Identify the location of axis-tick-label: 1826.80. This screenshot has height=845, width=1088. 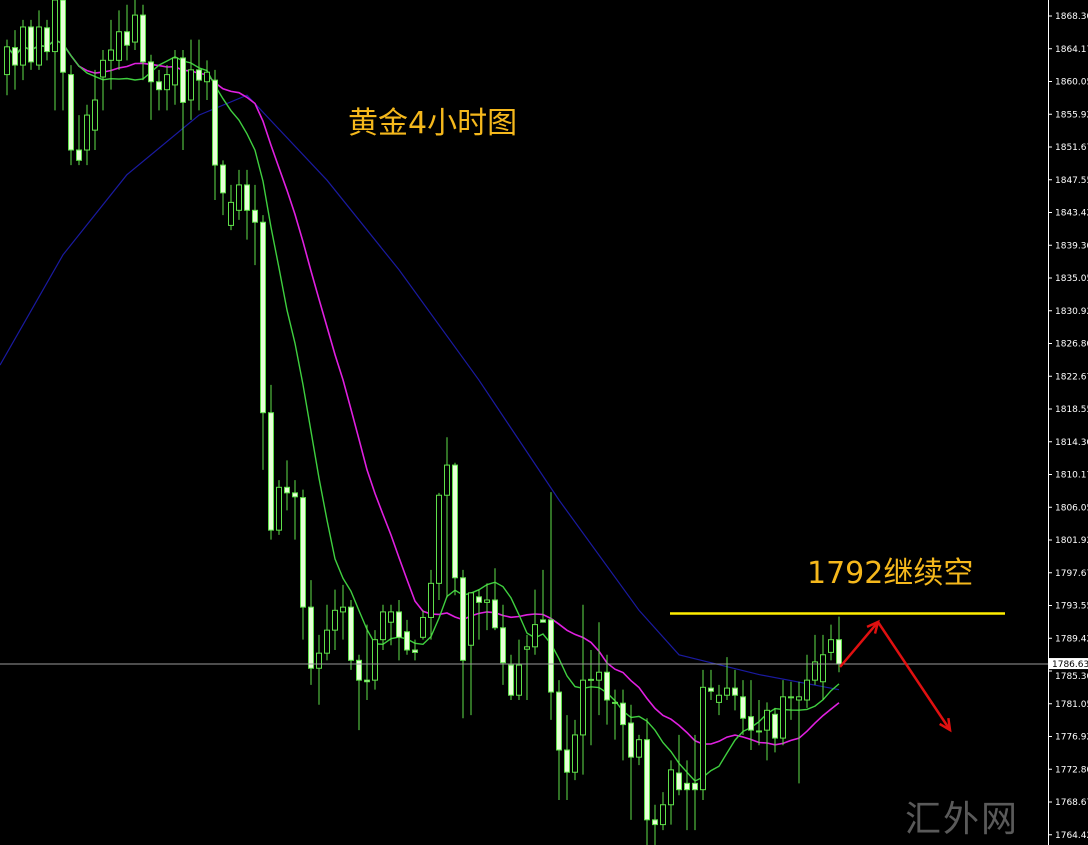
(1071, 345).